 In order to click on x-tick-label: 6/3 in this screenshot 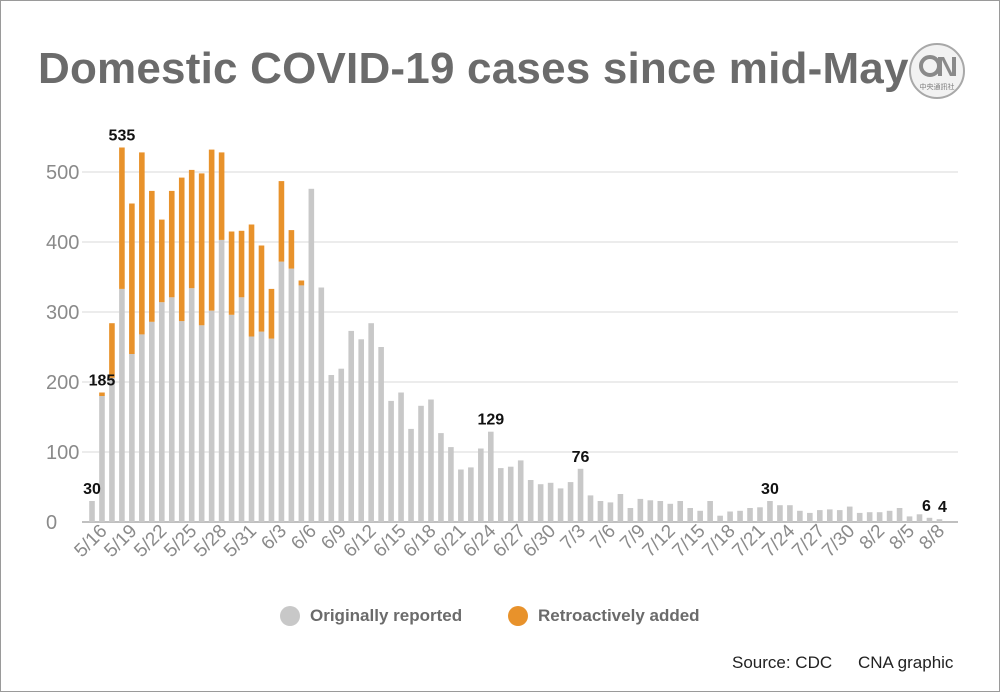, I will do `click(274, 538)`.